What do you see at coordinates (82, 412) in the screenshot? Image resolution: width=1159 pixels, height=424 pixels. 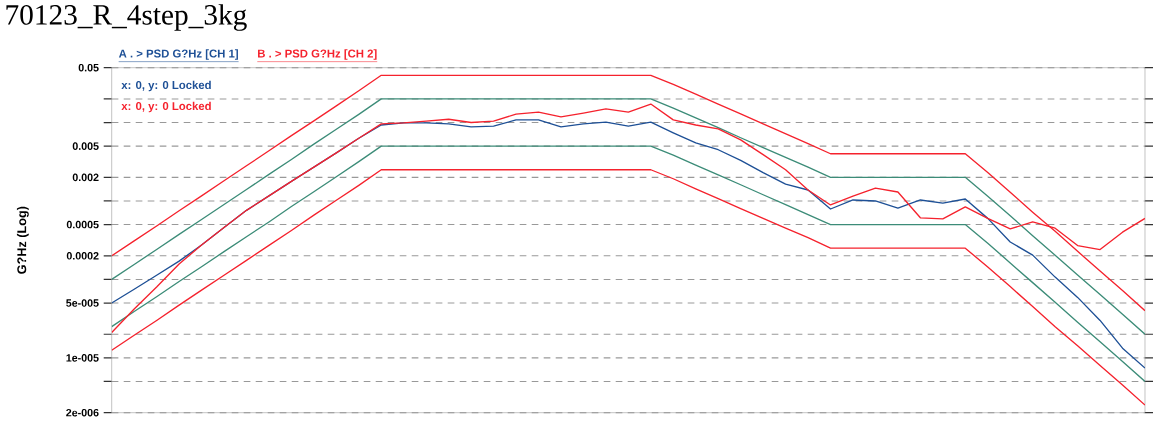 I see `y-tick-label: 2e-006` at bounding box center [82, 412].